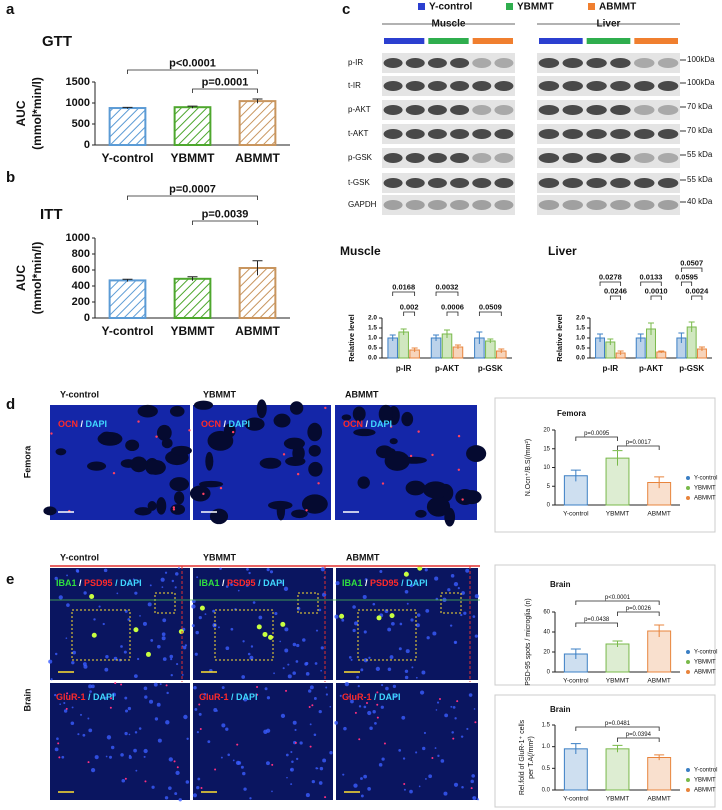 This screenshot has height=810, width=722. Describe the element at coordinates (659, 799) in the screenshot. I see `x-tick-label: ABMMT` at that location.